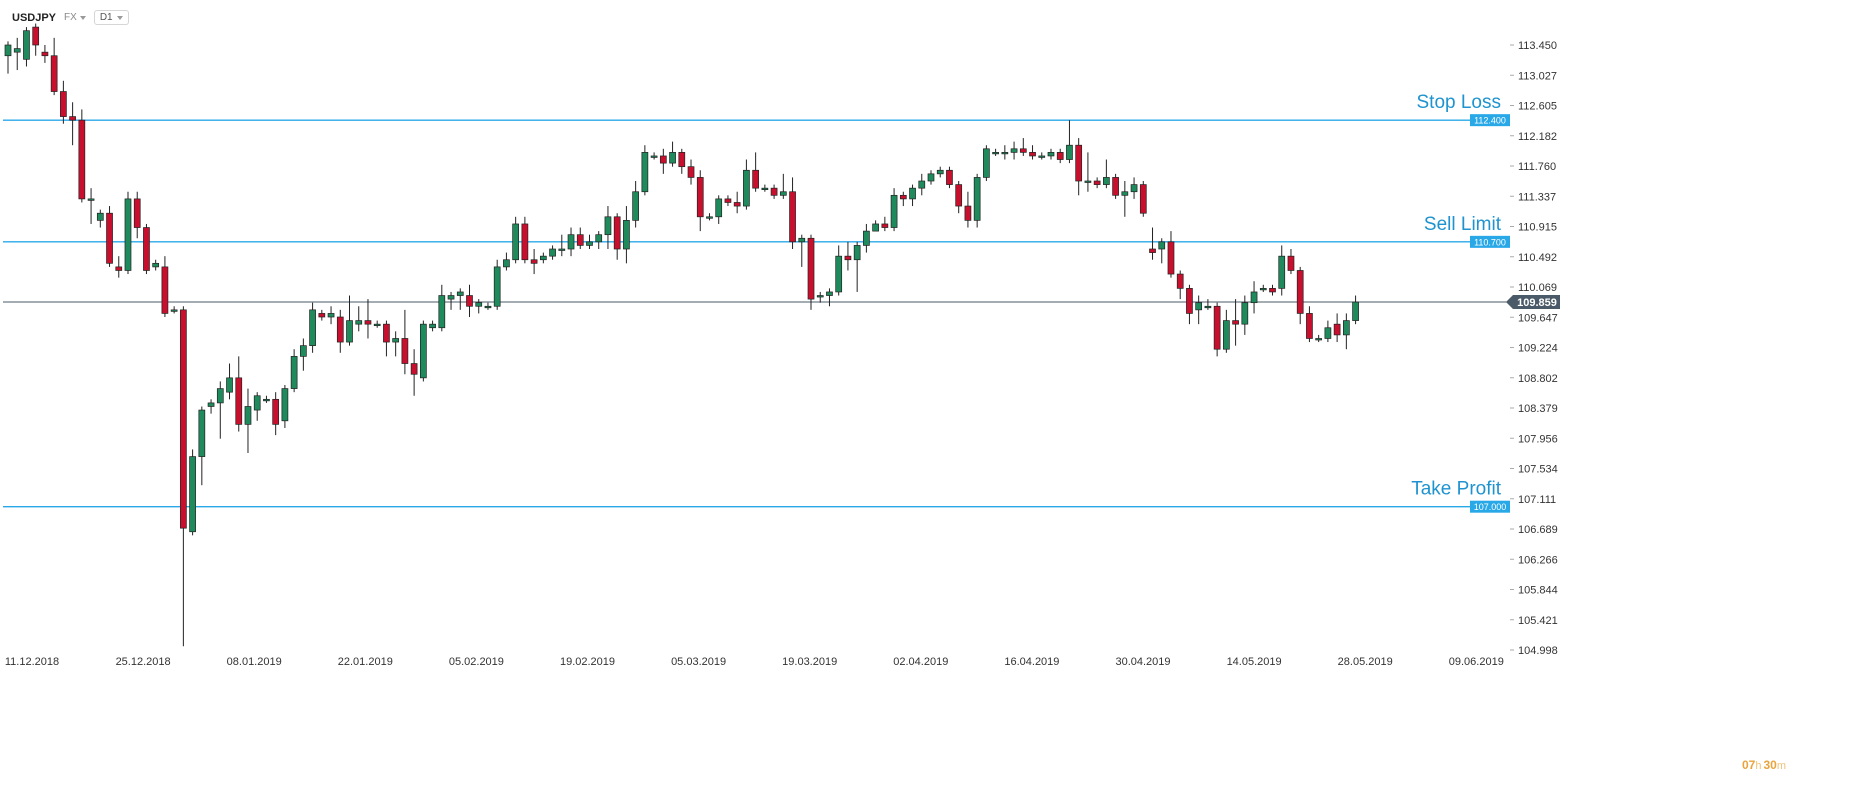  What do you see at coordinates (1537, 288) in the screenshot?
I see `y-tick-label: 110.069` at bounding box center [1537, 288].